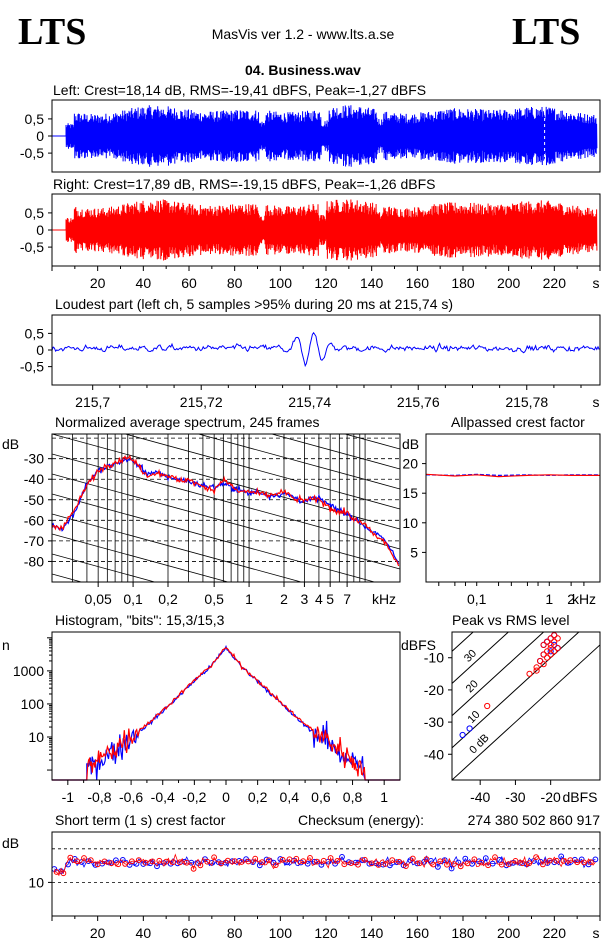 This screenshot has height=946, width=606. Describe the element at coordinates (473, 717) in the screenshot. I see `crest-label: 10` at that location.